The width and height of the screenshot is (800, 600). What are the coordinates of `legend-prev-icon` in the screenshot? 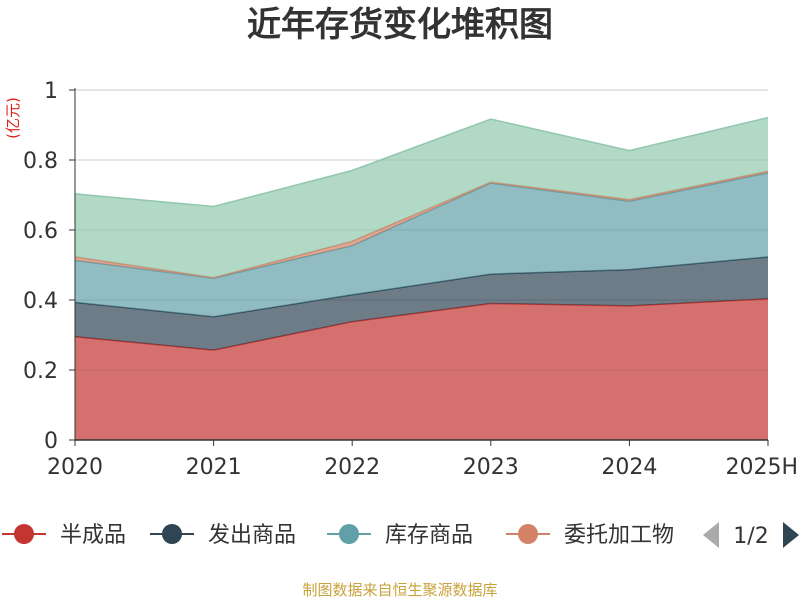 It's located at (711, 535).